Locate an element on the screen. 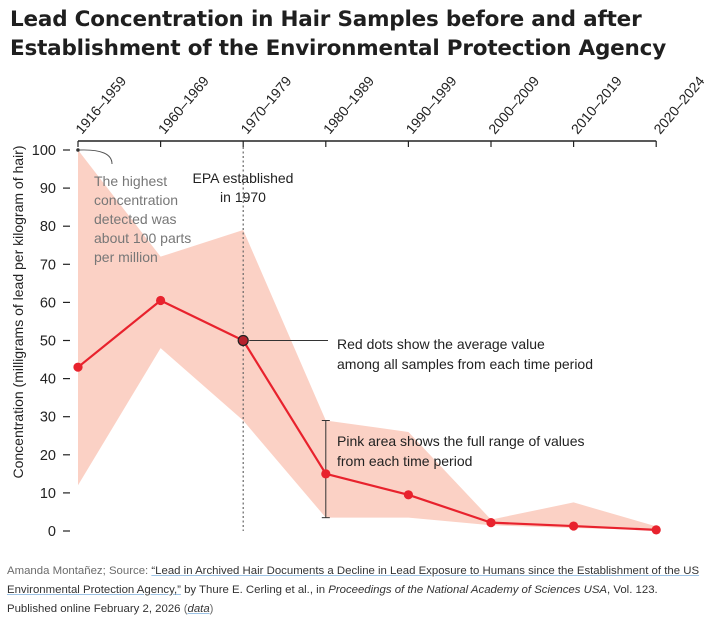 This screenshot has width=715, height=623. pink-area-annotation-line: Pink area shows the full range of values is located at coordinates (460, 441).